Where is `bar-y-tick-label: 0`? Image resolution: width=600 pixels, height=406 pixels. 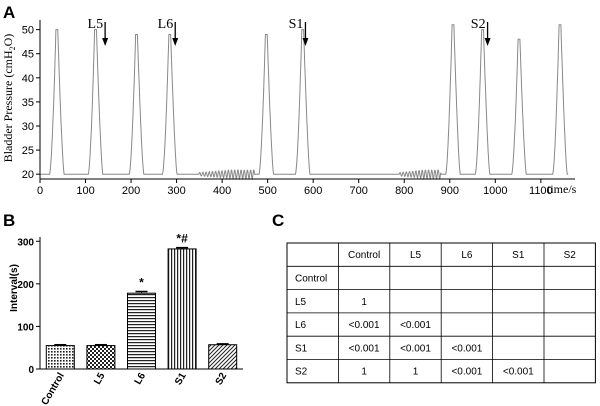
bar-y-tick-label: 0 is located at coordinates (31, 370).